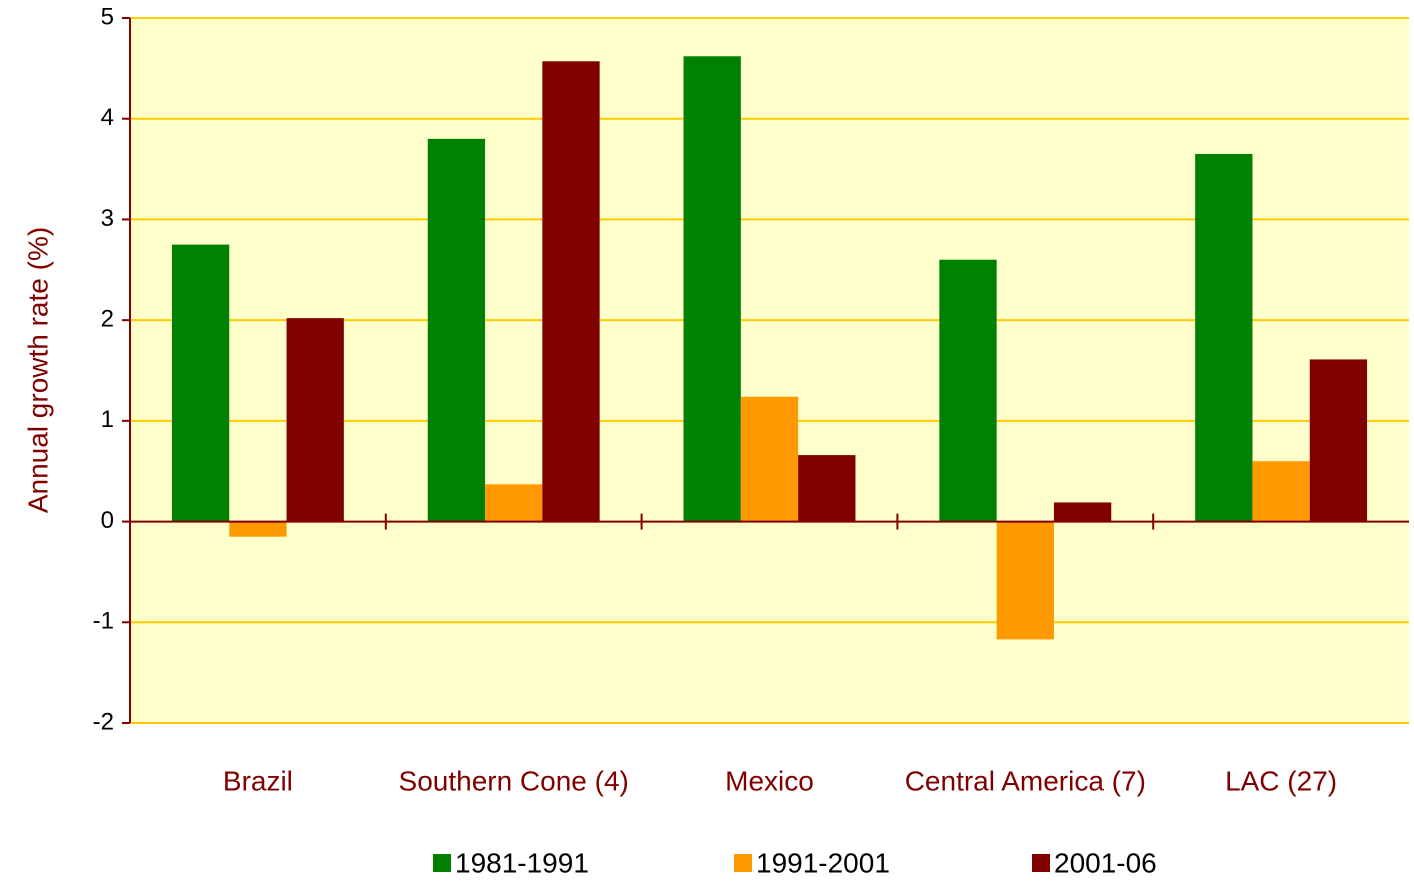  I want to click on y-axis-title: Annual growth rate (%), so click(37, 370).